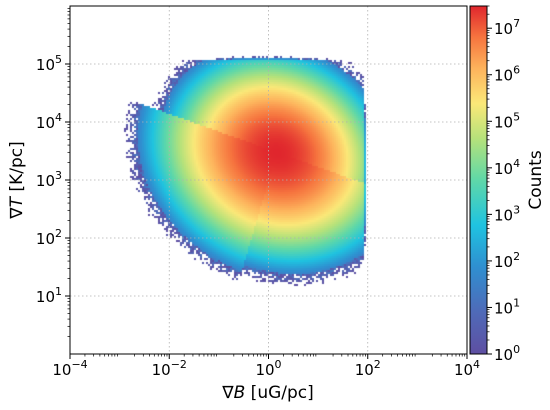  What do you see at coordinates (279, 393) in the screenshot?
I see `x-axis-label-unit: [uG/pc]` at bounding box center [279, 393].